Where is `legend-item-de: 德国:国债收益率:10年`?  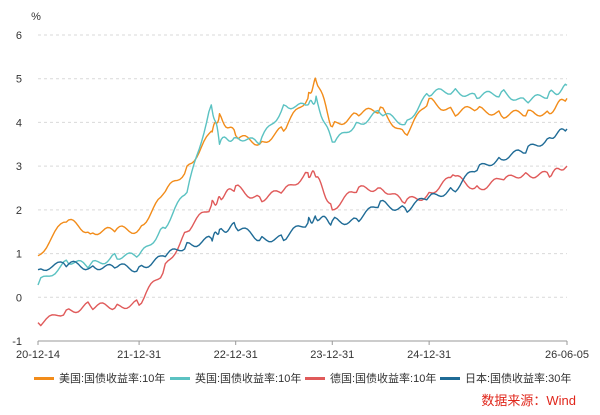 legend-item-de: 德国:国债收益率:10年 is located at coordinates (370, 378).